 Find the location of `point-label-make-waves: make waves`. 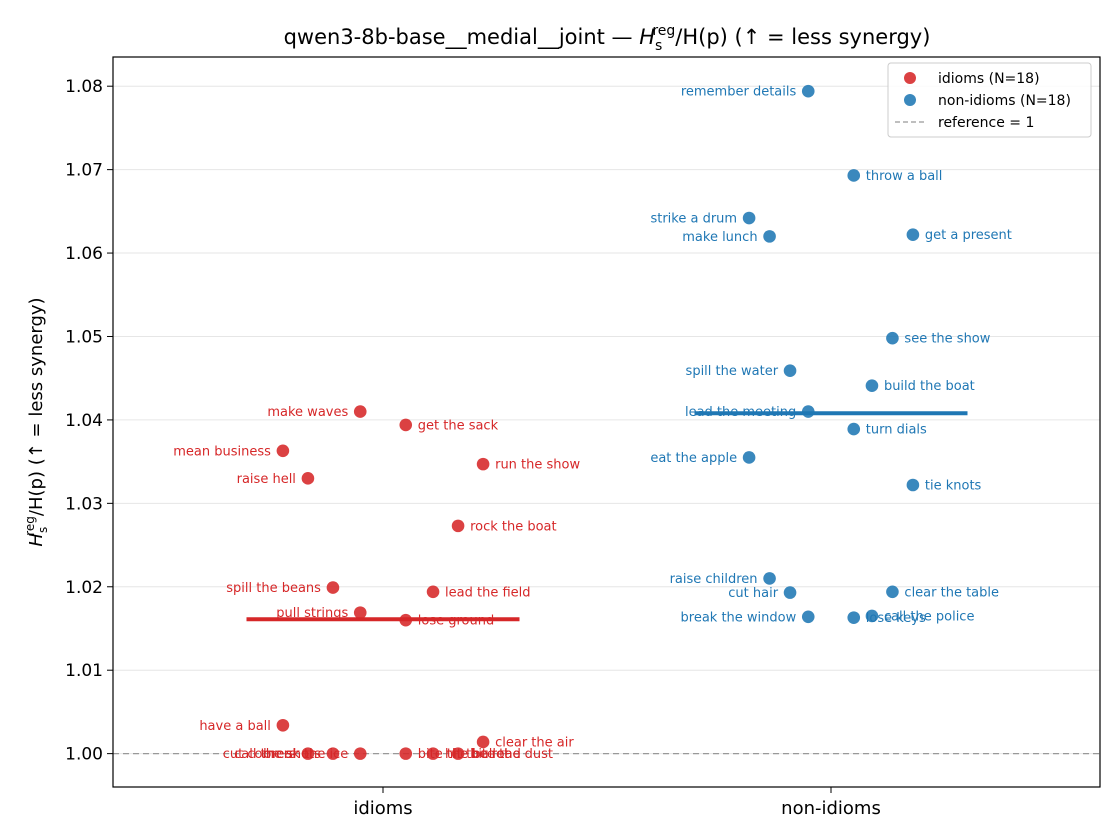

point-label-make-waves: make waves is located at coordinates (307, 412).